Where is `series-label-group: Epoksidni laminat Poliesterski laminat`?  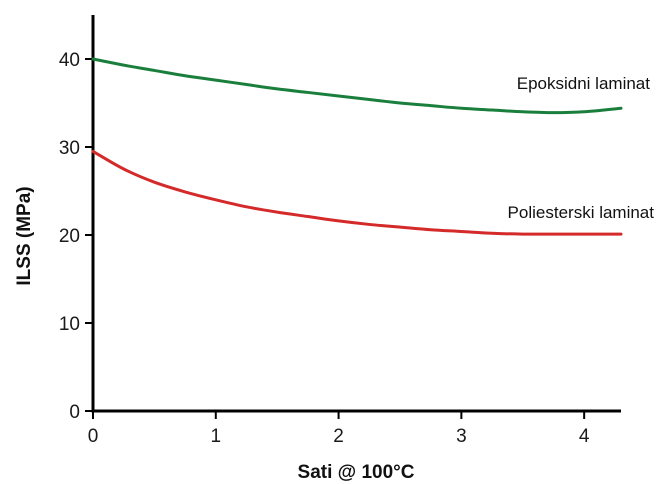
series-label-group: Epoksidni laminat Poliesterski laminat is located at coordinates (581, 148).